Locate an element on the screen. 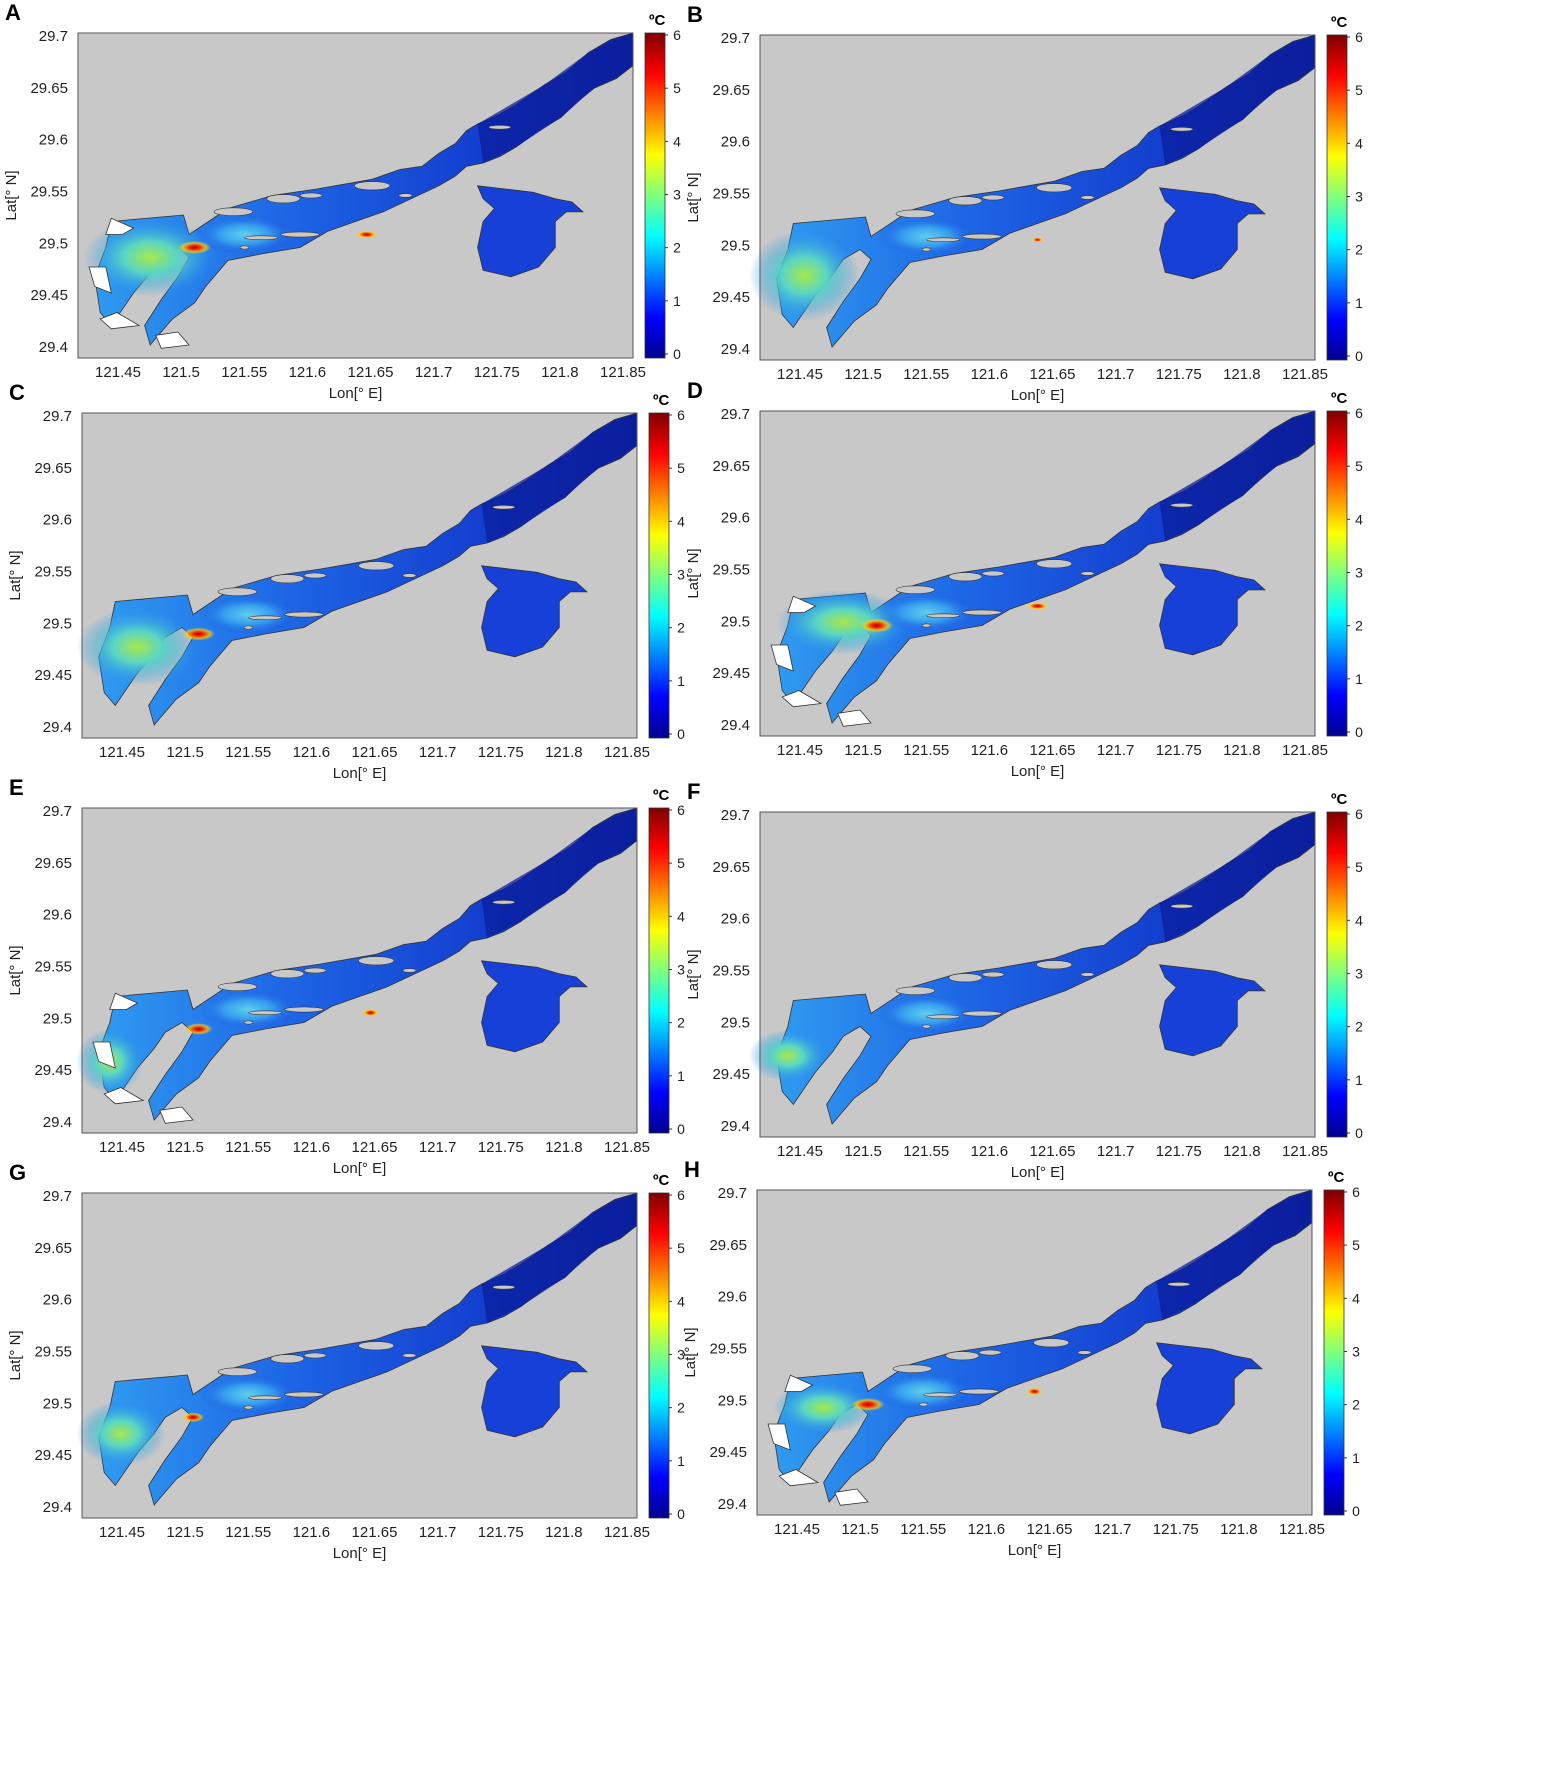 The height and width of the screenshot is (1777, 1551). x-axis-label: Lon[° E] is located at coordinates (1035, 1550).